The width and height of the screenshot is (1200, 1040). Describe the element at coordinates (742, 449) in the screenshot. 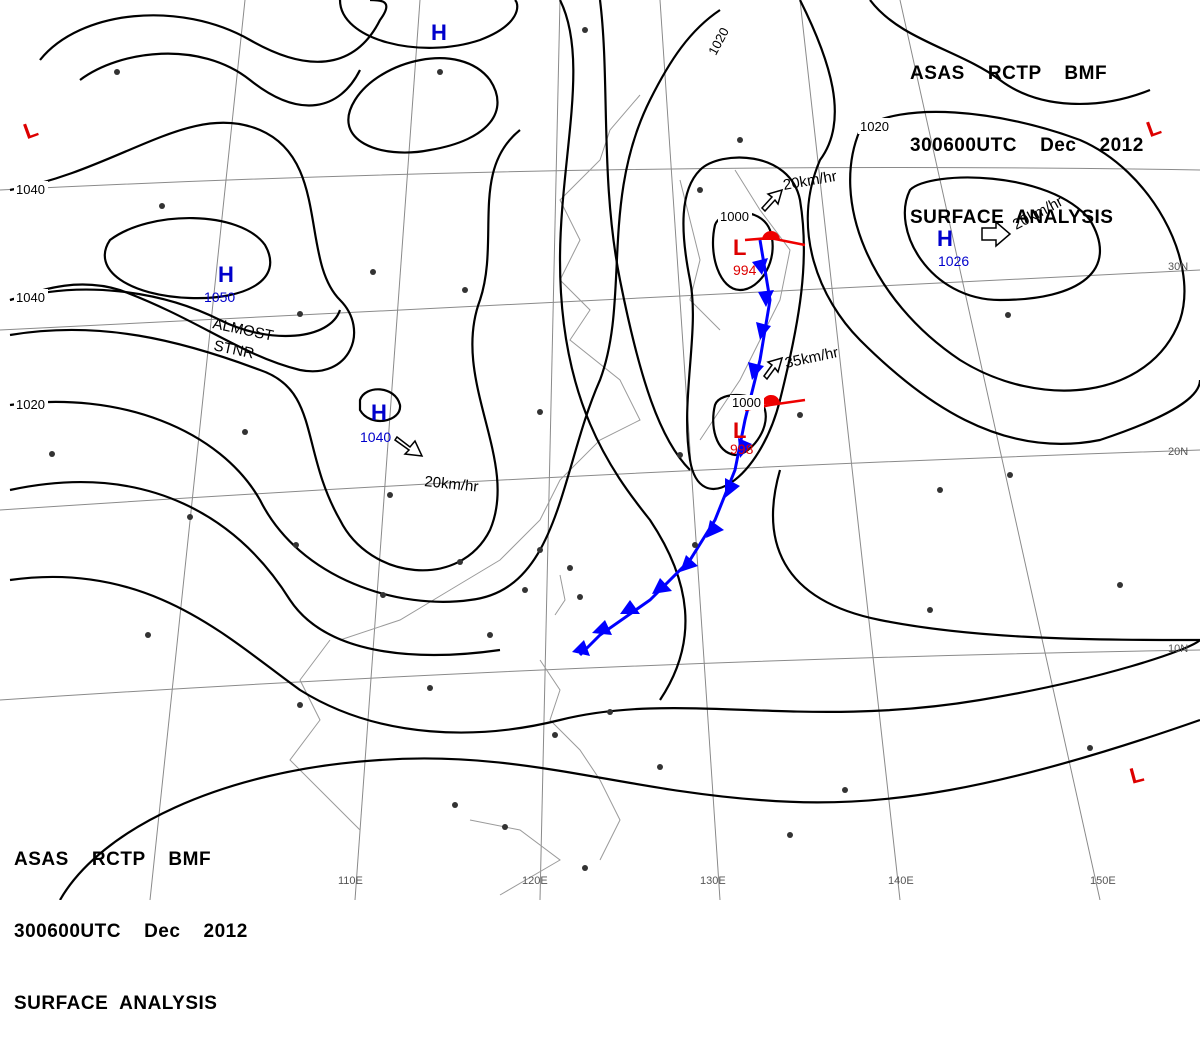

I see `low-center-998-value: 998` at that location.